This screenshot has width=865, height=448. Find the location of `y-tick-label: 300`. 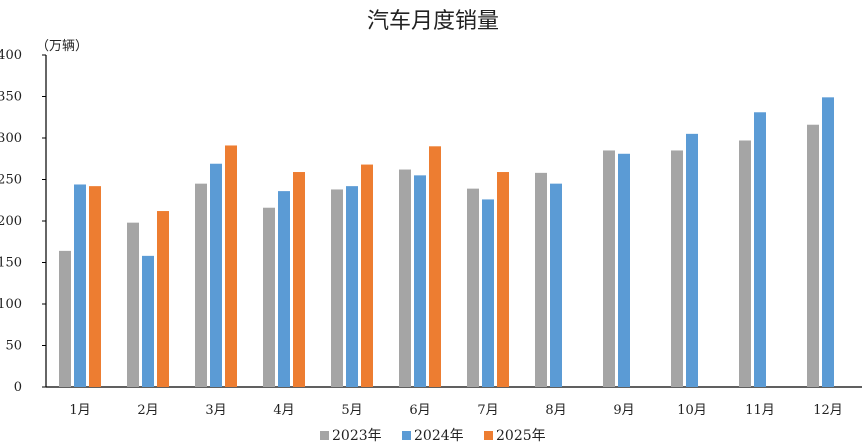

y-tick-label: 300 is located at coordinates (11, 138).